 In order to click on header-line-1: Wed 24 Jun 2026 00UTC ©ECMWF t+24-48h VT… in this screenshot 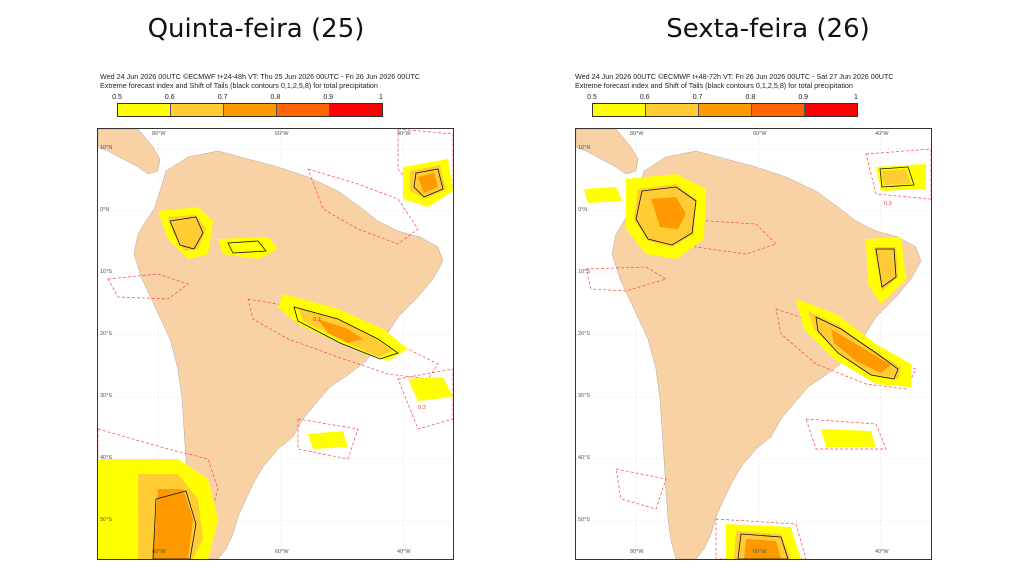, I will do `click(260, 76)`.